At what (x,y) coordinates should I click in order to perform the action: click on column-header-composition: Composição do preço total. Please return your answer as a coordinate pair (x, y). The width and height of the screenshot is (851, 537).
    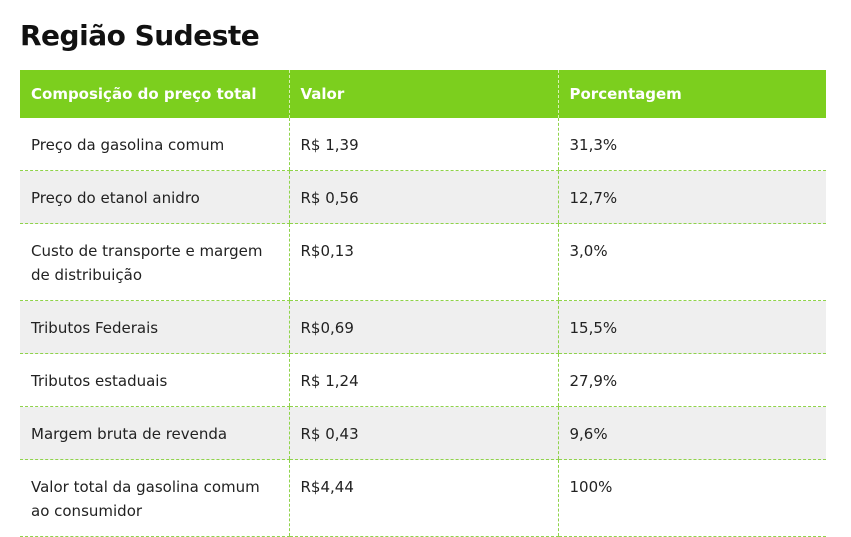
    Looking at the image, I should click on (154, 94).